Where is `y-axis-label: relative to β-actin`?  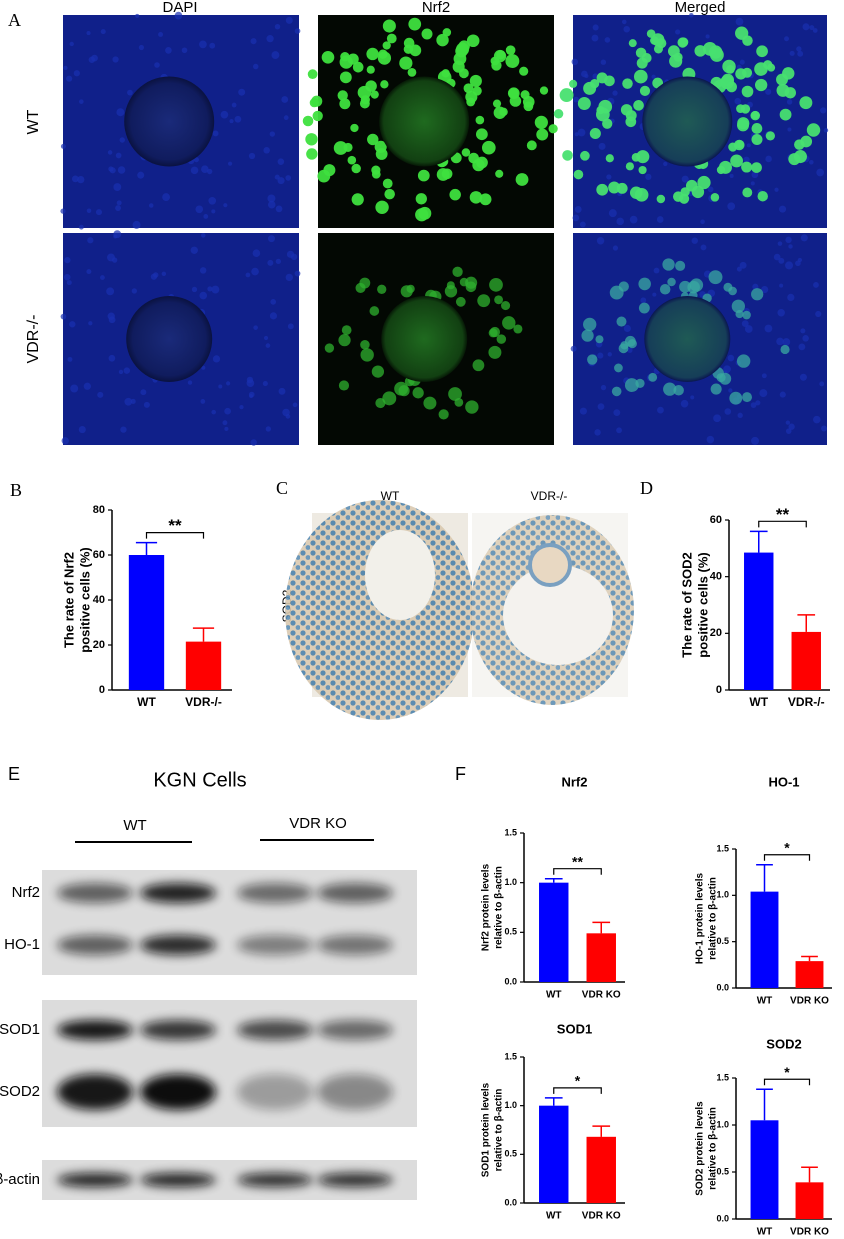 y-axis-label: relative to β-actin is located at coordinates (499, 907).